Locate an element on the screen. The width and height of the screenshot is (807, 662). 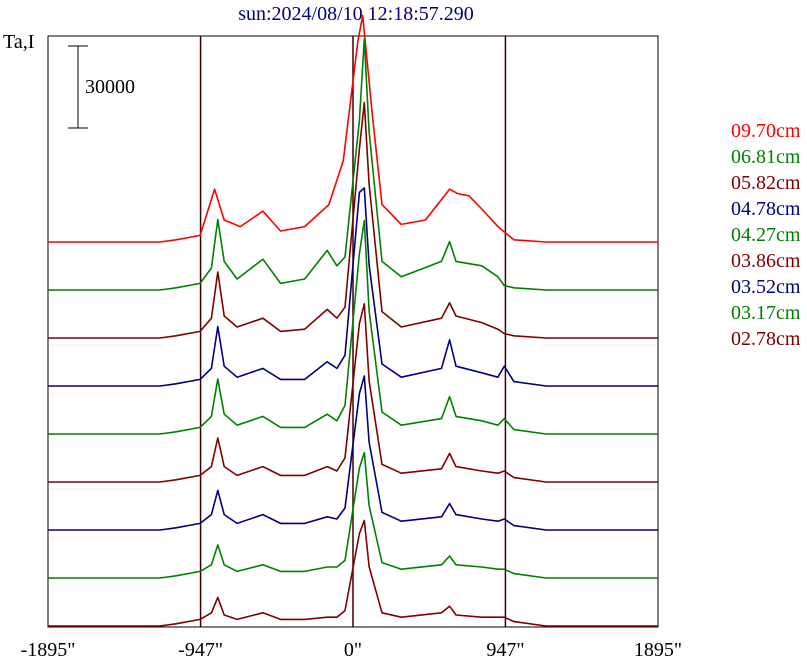
x-tick-label-2: 0" is located at coordinates (353, 650).